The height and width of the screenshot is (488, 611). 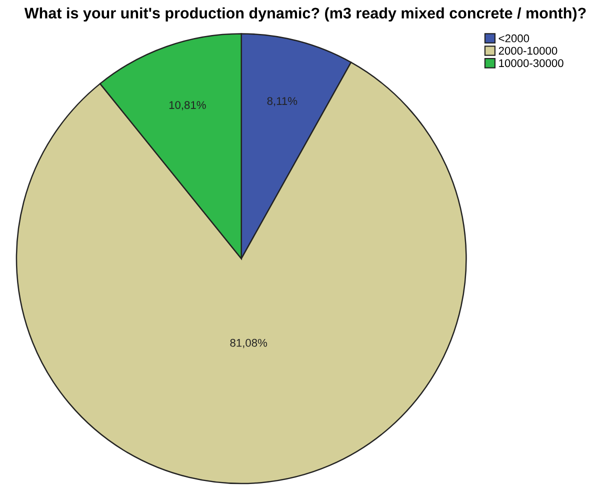 I want to click on legend-label: <2000, so click(x=514, y=38).